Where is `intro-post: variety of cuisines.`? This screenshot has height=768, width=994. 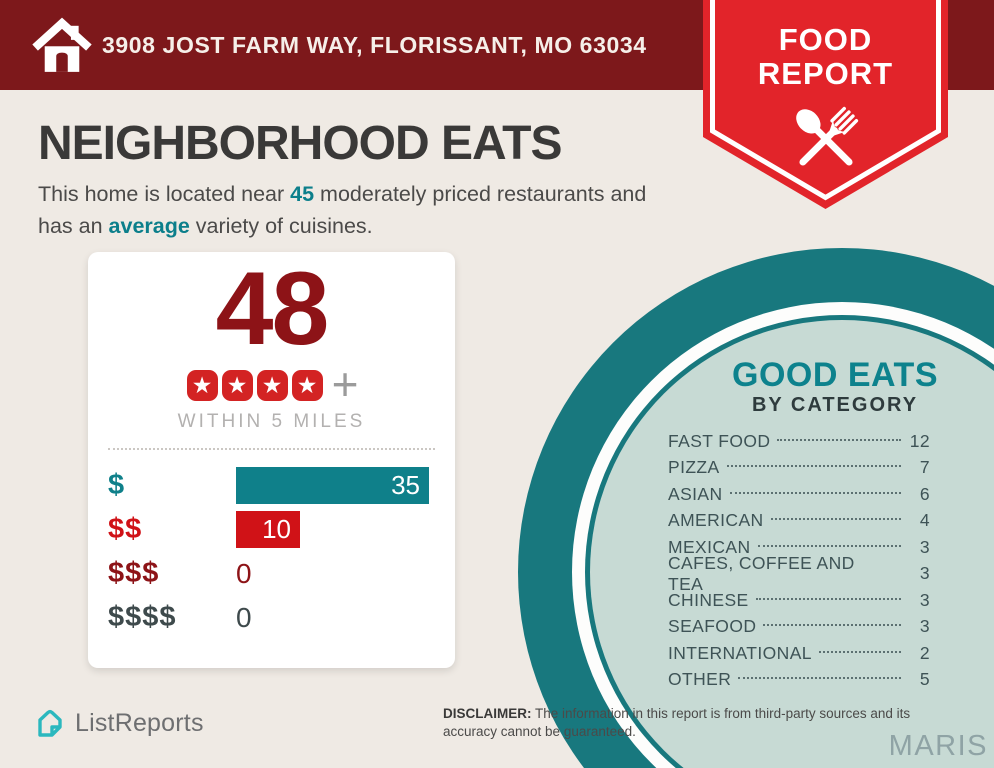
intro-post: variety of cuisines. is located at coordinates (281, 225).